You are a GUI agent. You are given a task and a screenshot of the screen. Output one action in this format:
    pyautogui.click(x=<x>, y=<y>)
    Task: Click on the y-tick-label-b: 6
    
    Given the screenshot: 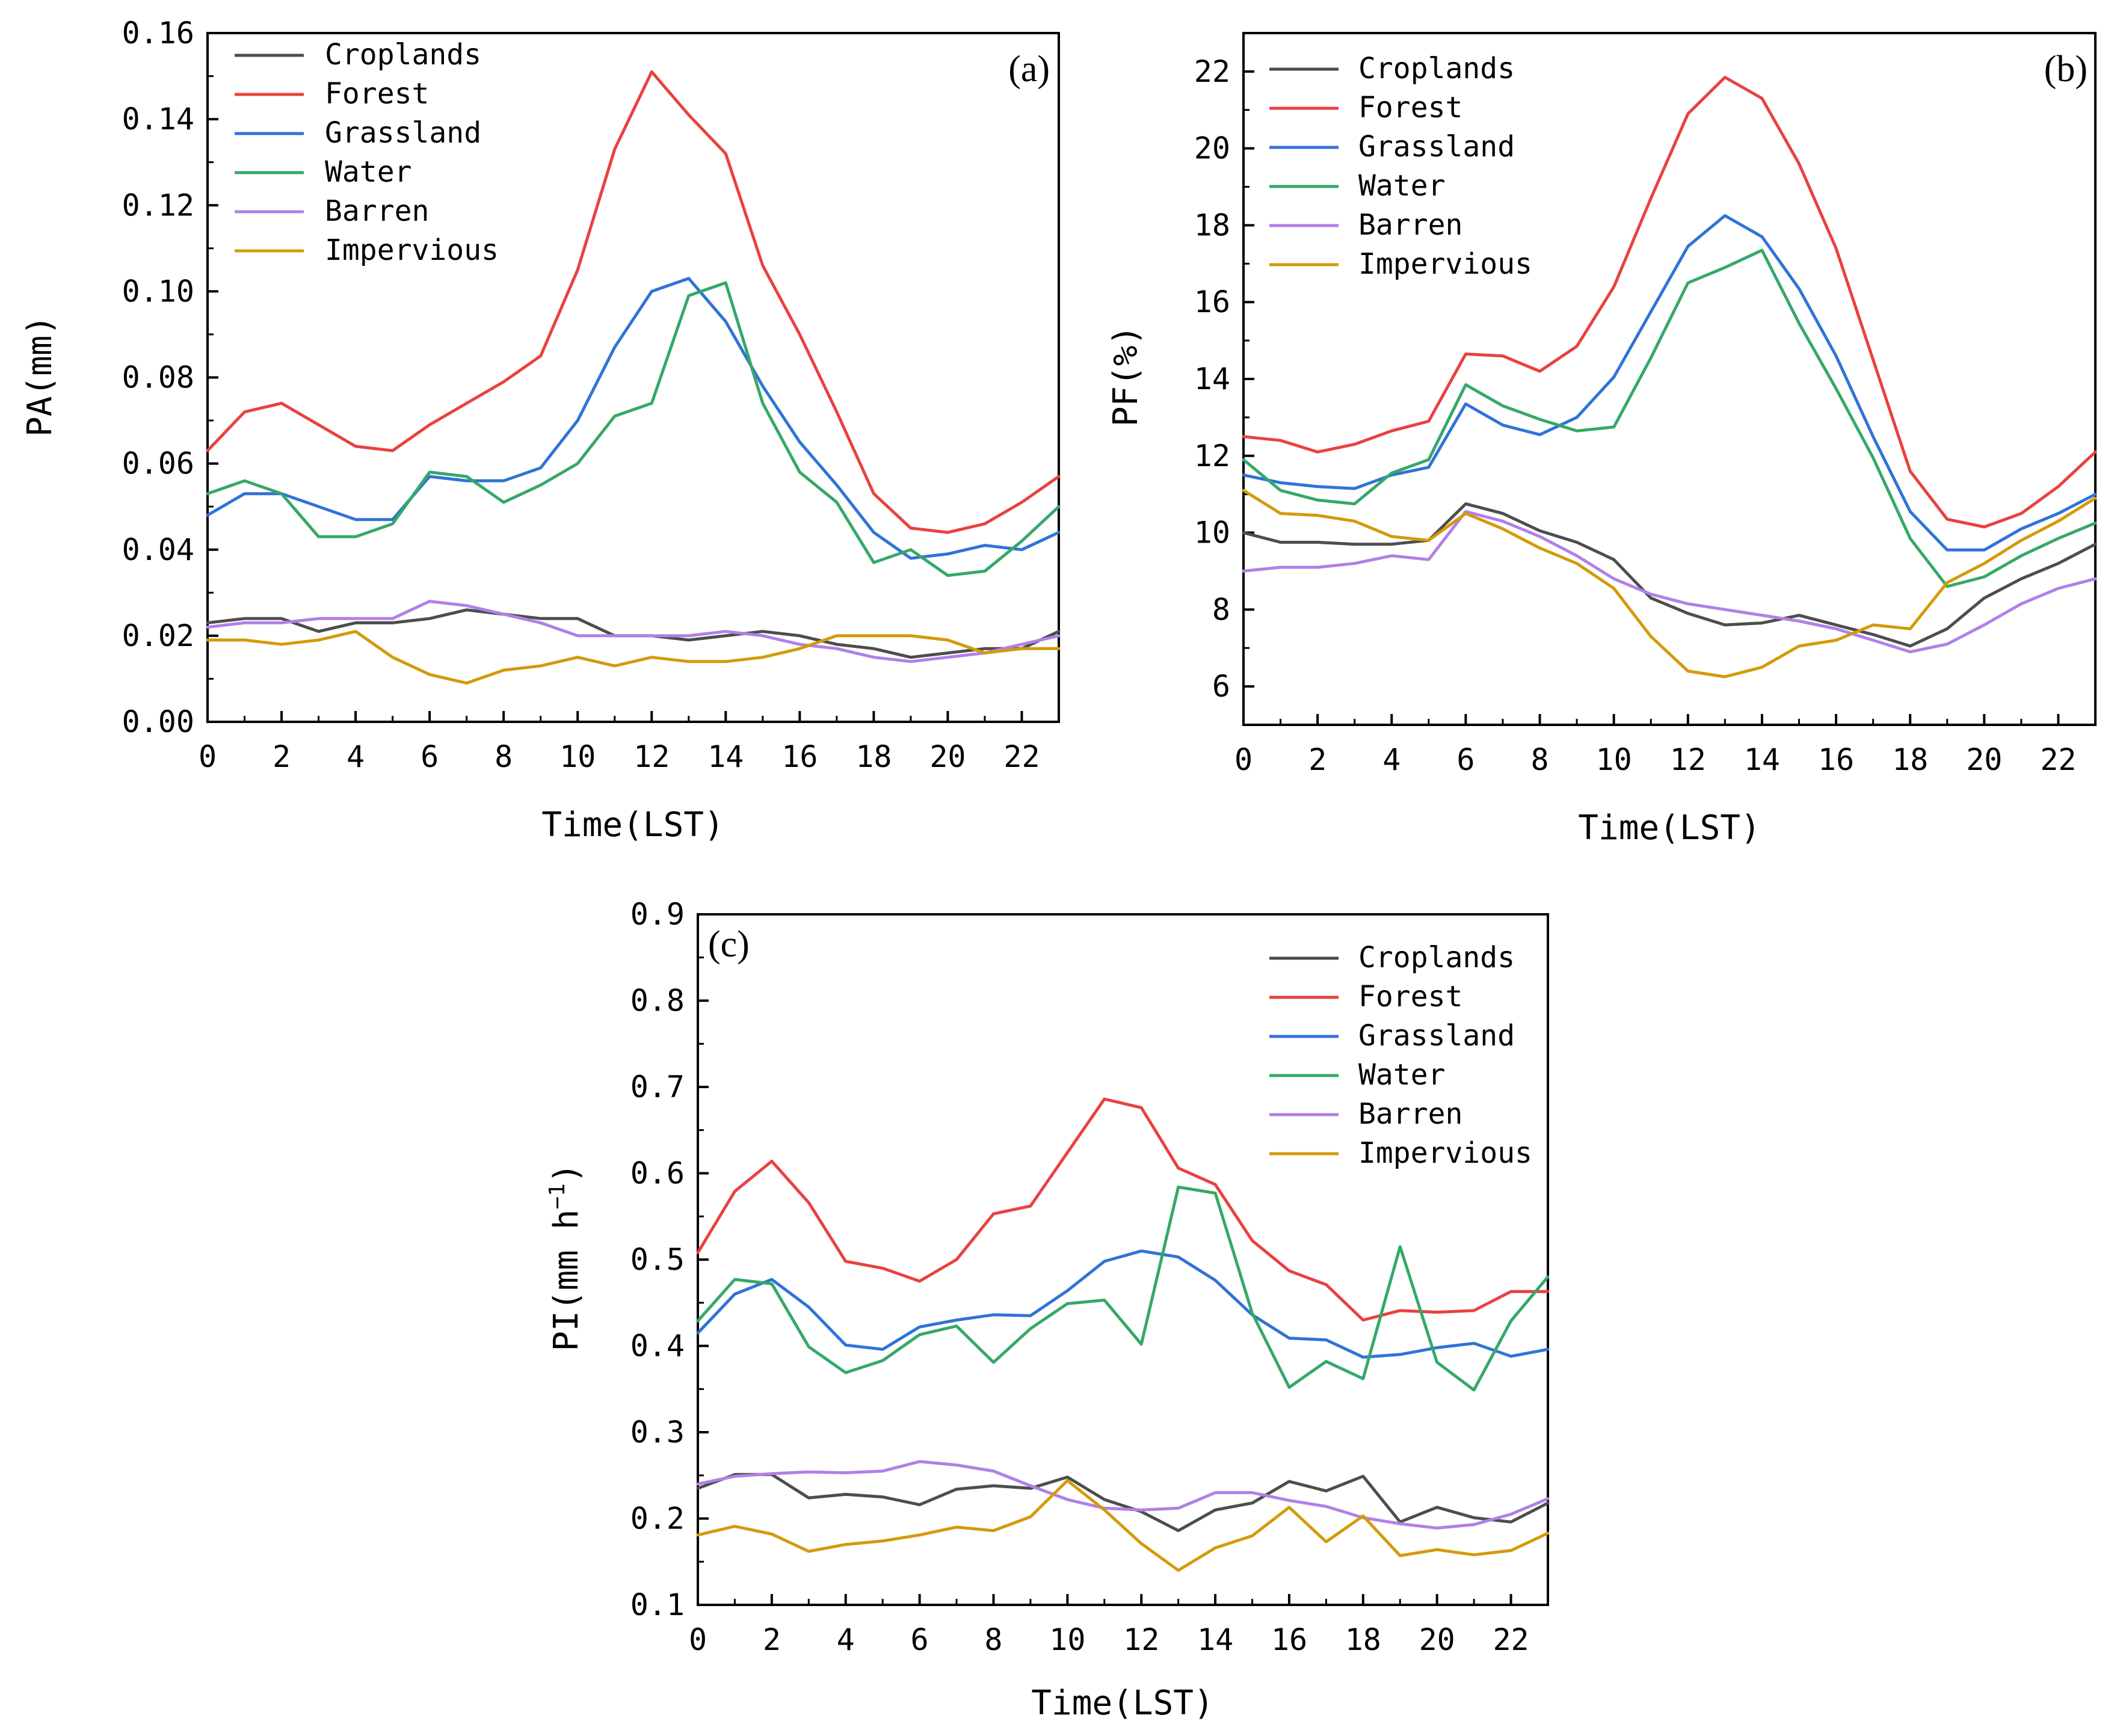 What is the action you would take?
    pyautogui.click(x=1221, y=687)
    